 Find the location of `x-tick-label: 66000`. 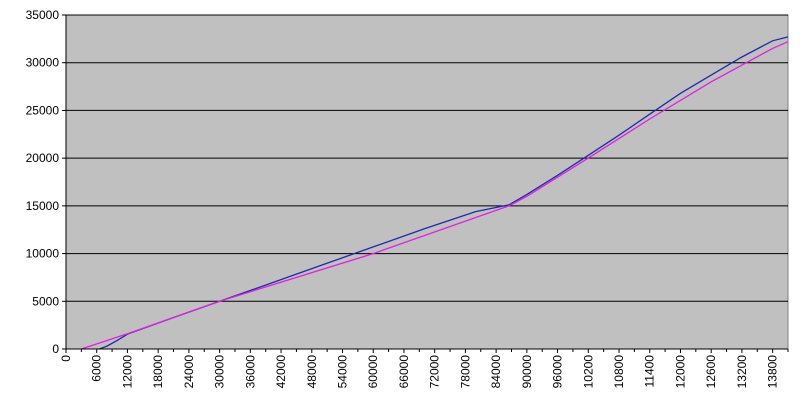

x-tick-label: 66000 is located at coordinates (404, 372).